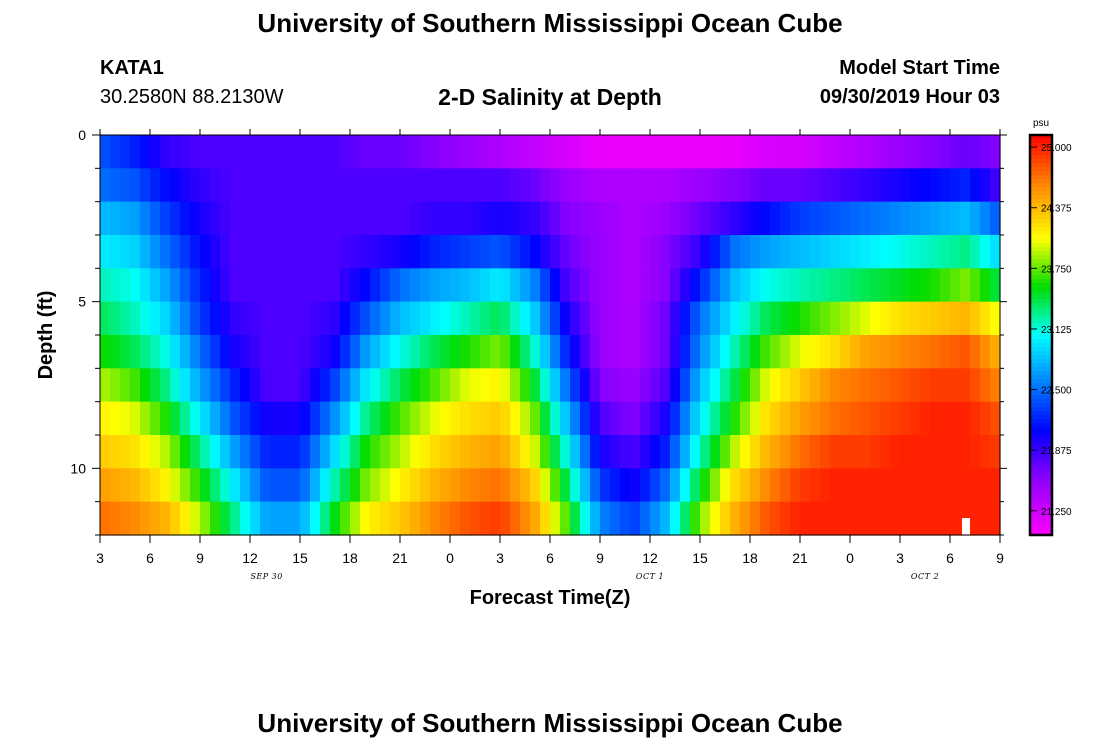  What do you see at coordinates (266, 576) in the screenshot?
I see `x-date-label: SEP 30` at bounding box center [266, 576].